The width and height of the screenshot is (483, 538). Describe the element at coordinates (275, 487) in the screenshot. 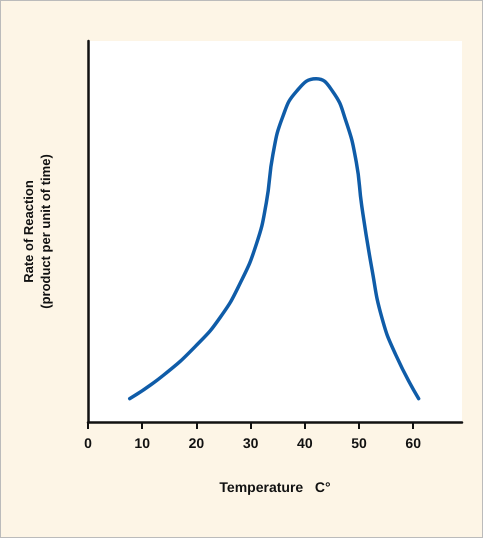

I see `x-axis-title: Temperature C°` at that location.